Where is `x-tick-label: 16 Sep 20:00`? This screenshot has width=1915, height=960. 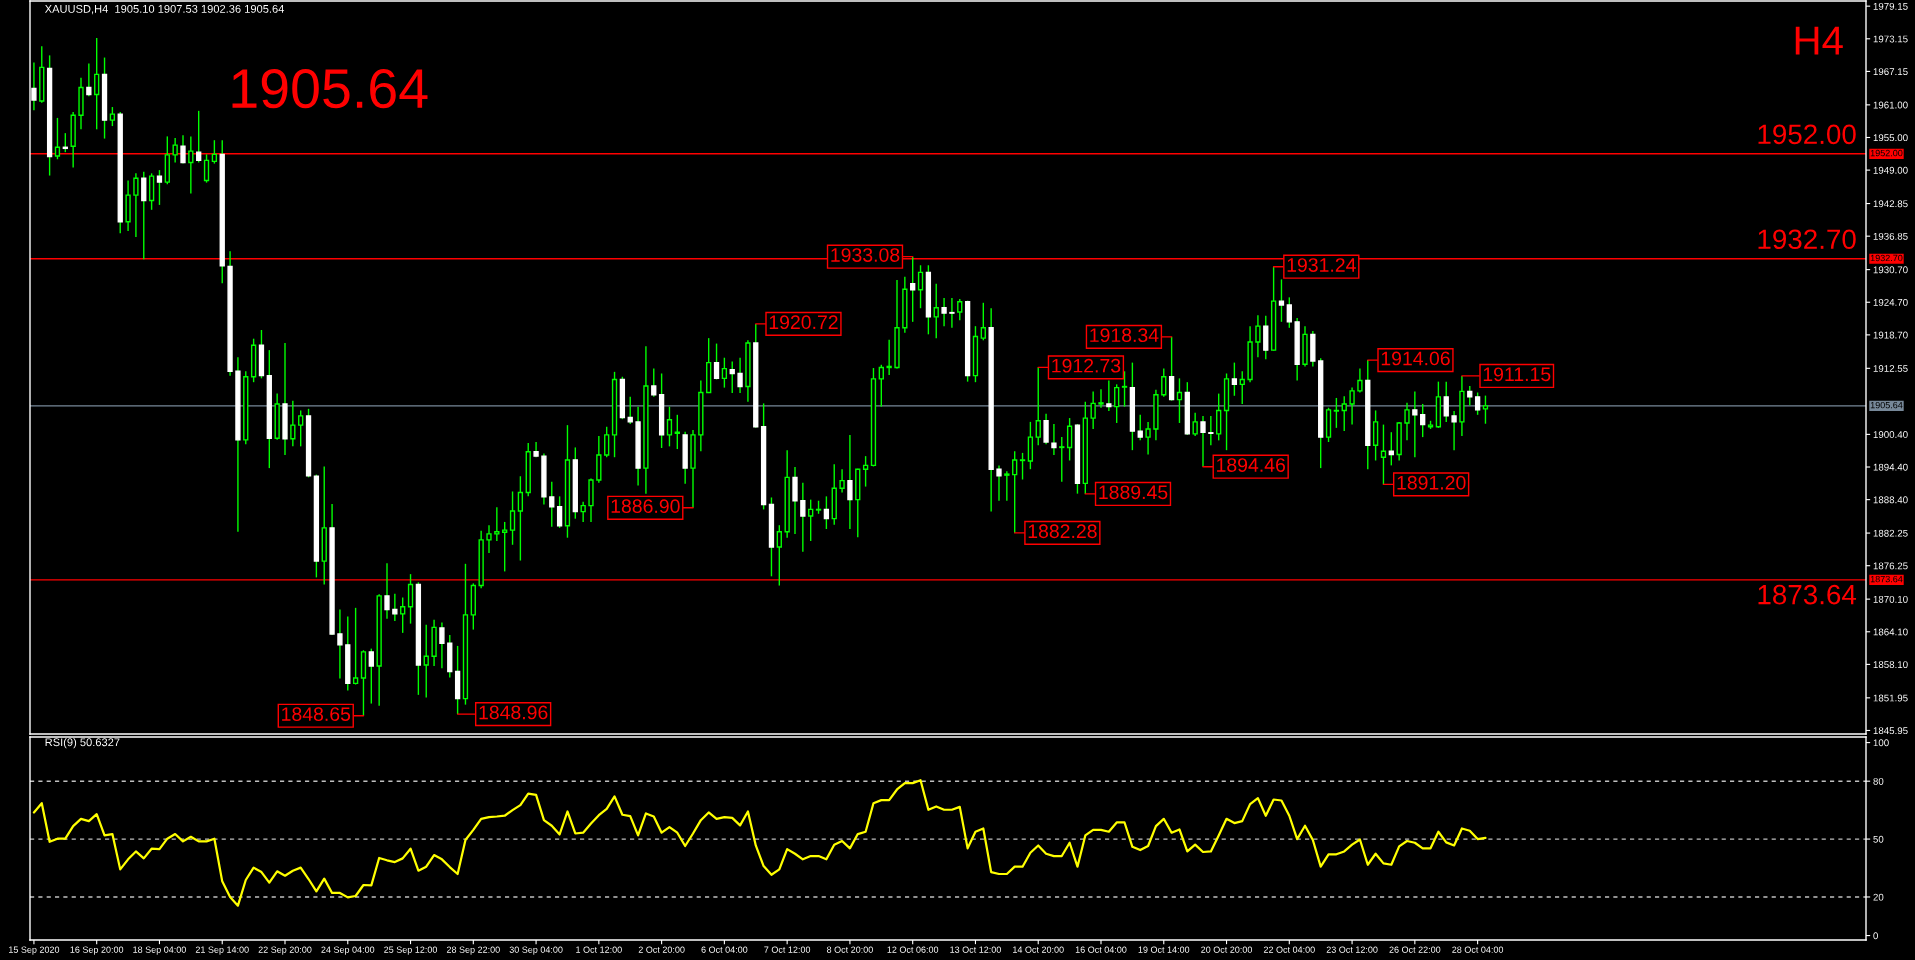
x-tick-label: 16 Sep 20:00 is located at coordinates (97, 950).